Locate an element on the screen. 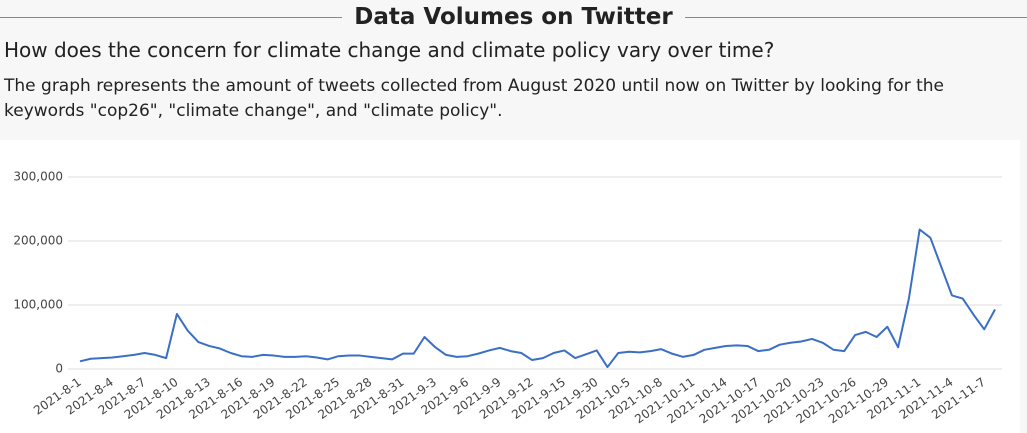 The width and height of the screenshot is (1027, 433). y-tick-label: 300,000 is located at coordinates (38, 177).